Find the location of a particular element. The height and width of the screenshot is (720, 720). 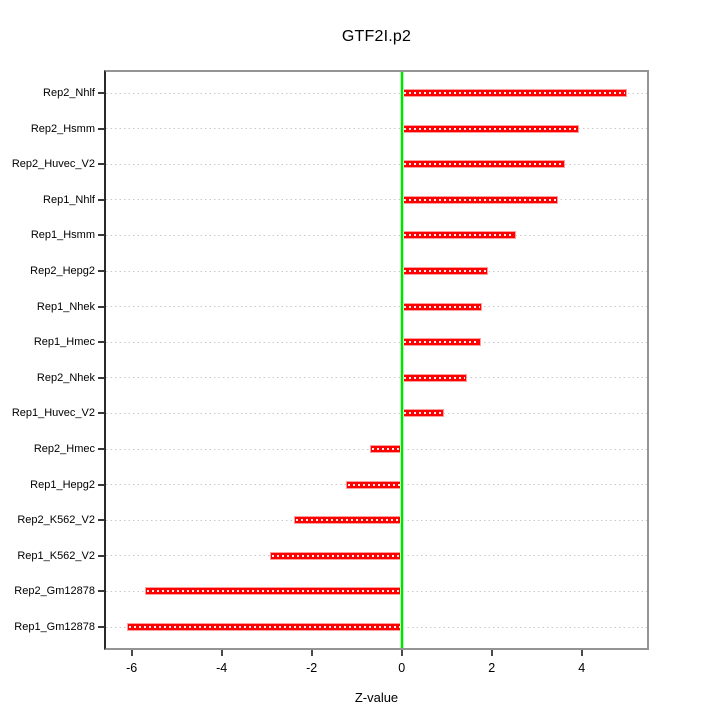

x-tick-label: 2 is located at coordinates (492, 668).